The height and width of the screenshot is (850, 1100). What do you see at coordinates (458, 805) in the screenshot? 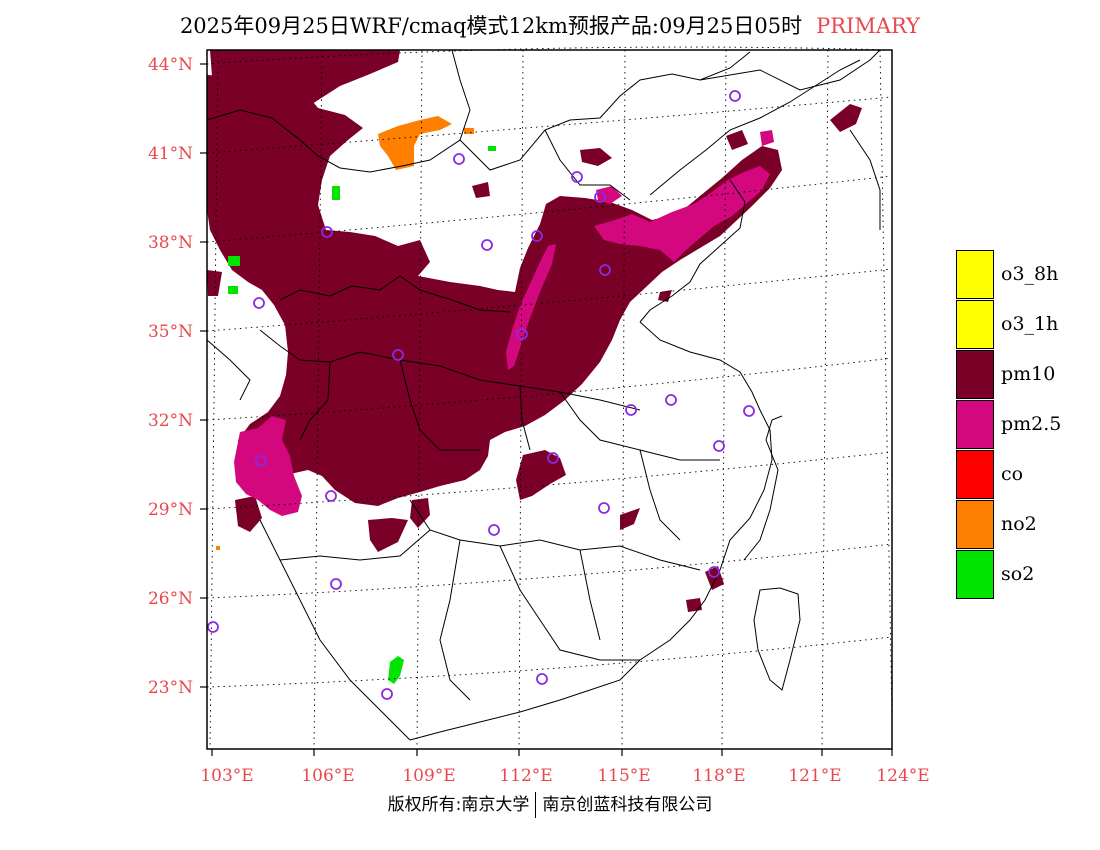
I see `copyright-left: 版权所有:南京大学` at bounding box center [458, 805].